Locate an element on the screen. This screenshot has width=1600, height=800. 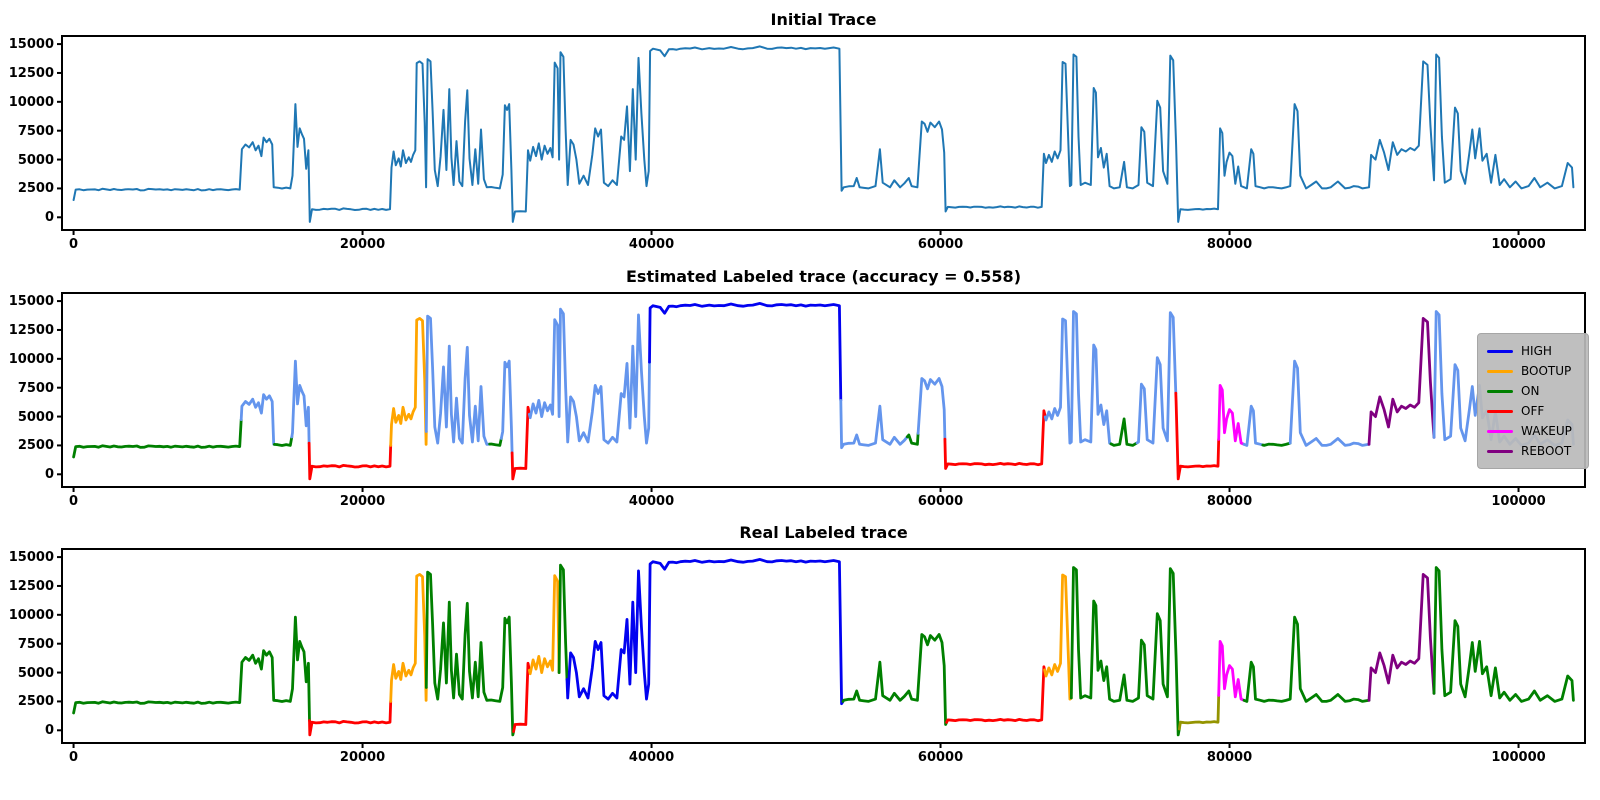
legend-item-bootup: BOOTUP is located at coordinates (1533, 371).